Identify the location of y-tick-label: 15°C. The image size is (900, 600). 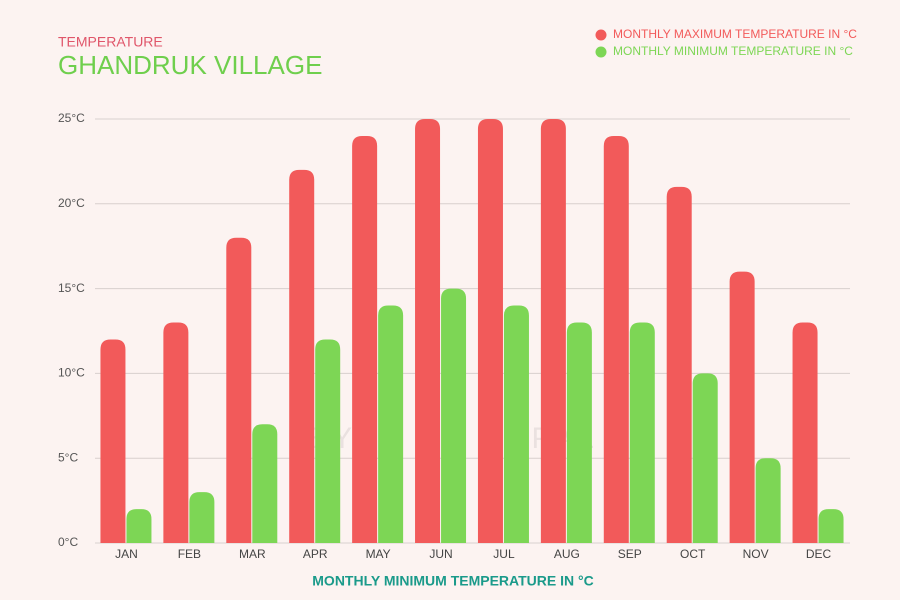
(71, 288).